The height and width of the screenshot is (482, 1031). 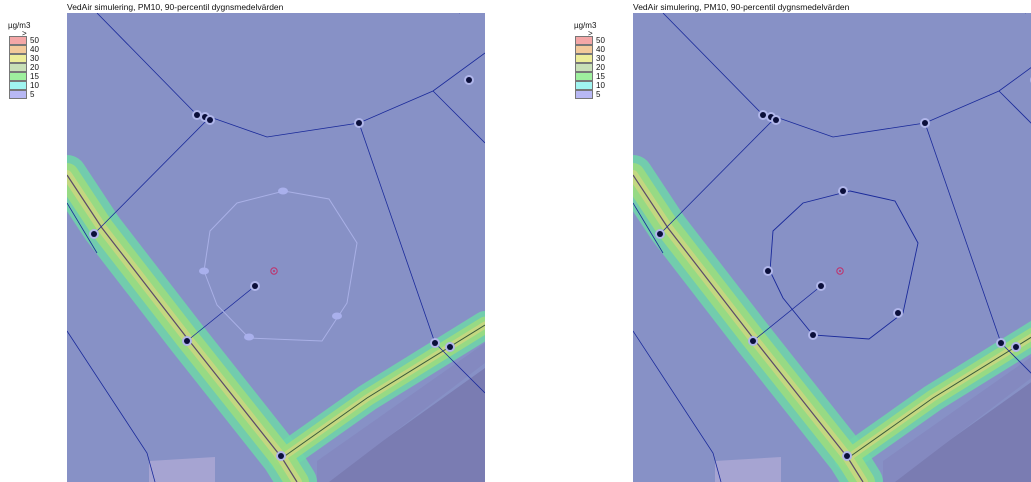 I want to click on legend-rows: 50 40 30 20 15 10 5, so click(x=32, y=67).